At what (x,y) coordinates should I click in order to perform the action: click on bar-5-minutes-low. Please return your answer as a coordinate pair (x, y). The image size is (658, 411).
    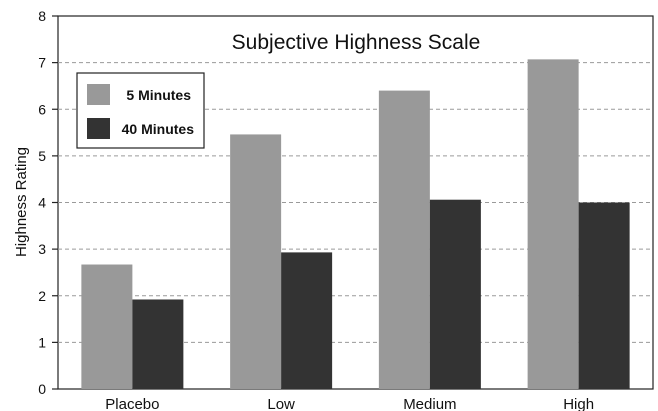
    Looking at the image, I should click on (256, 261).